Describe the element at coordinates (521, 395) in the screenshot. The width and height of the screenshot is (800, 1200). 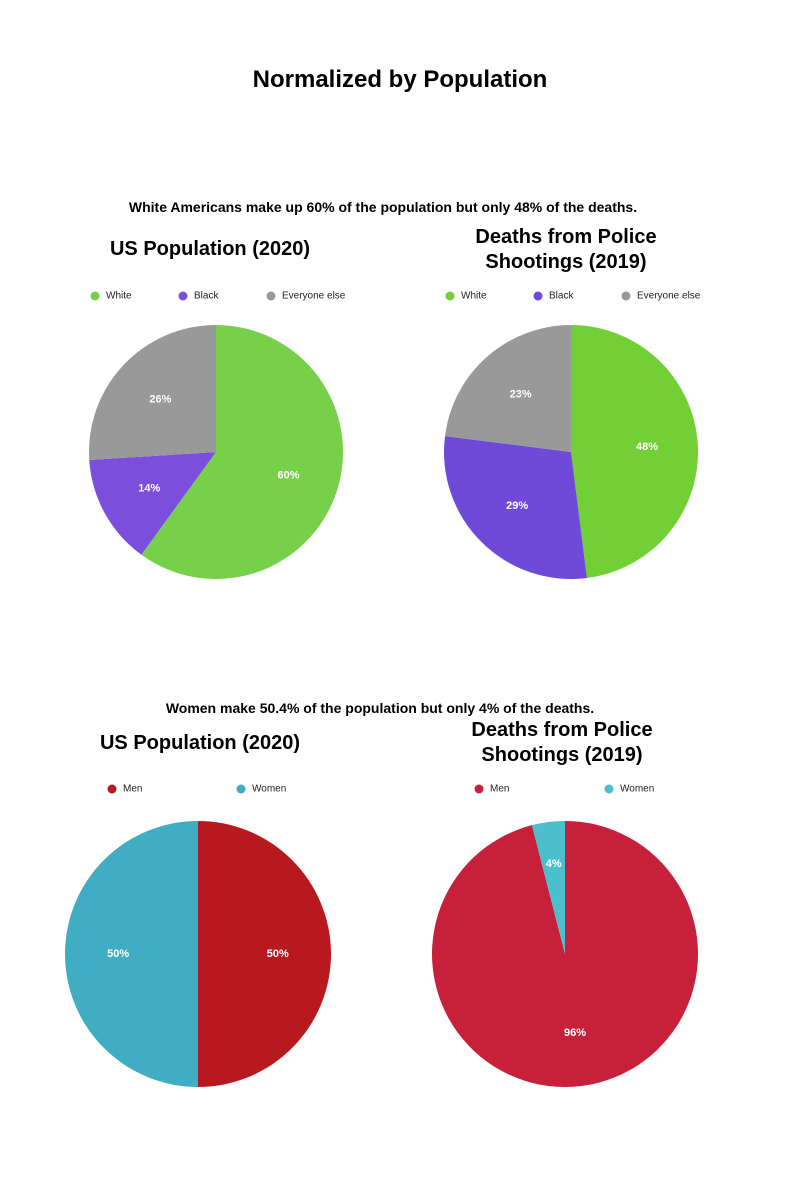
I see `slice-label: 23%` at that location.